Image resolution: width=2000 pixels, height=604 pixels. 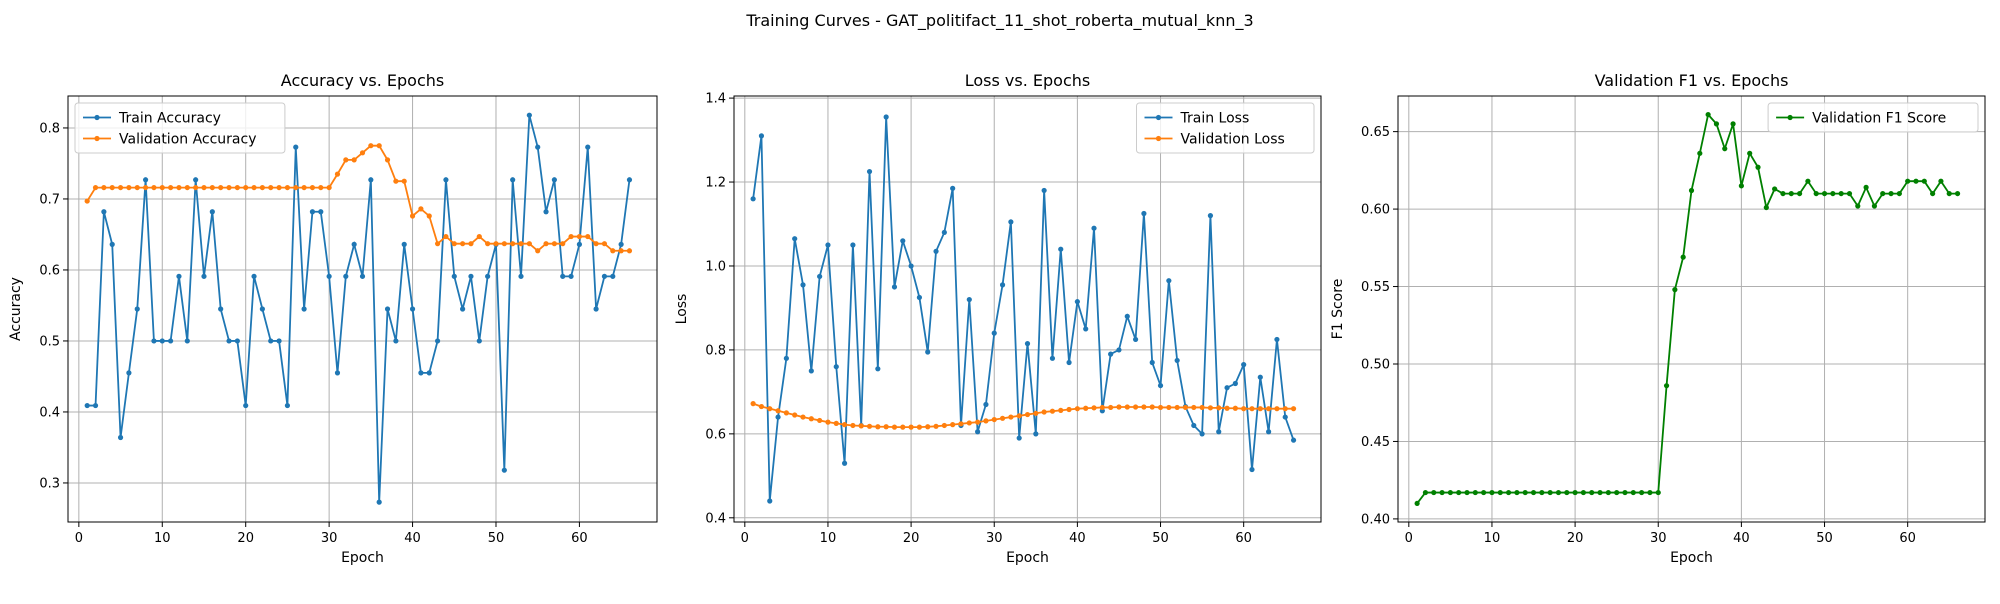 What do you see at coordinates (715, 183) in the screenshot?
I see `loss-y-tick-label: 1.2` at bounding box center [715, 183].